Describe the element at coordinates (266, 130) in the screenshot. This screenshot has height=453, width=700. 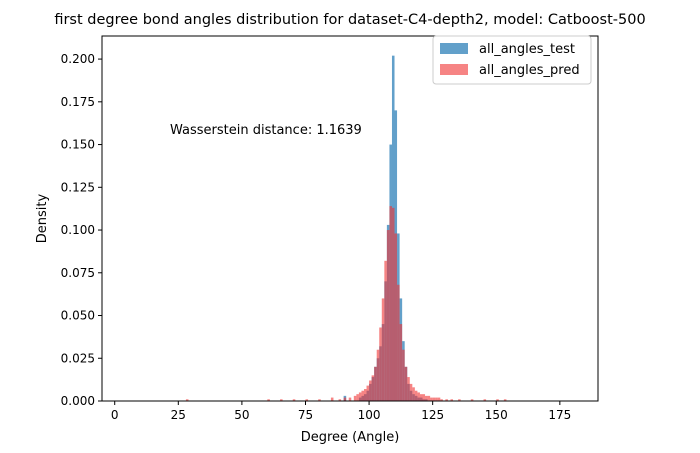
I see `wasserstein-annotation: Wasserstein distance: 1.1639` at that location.